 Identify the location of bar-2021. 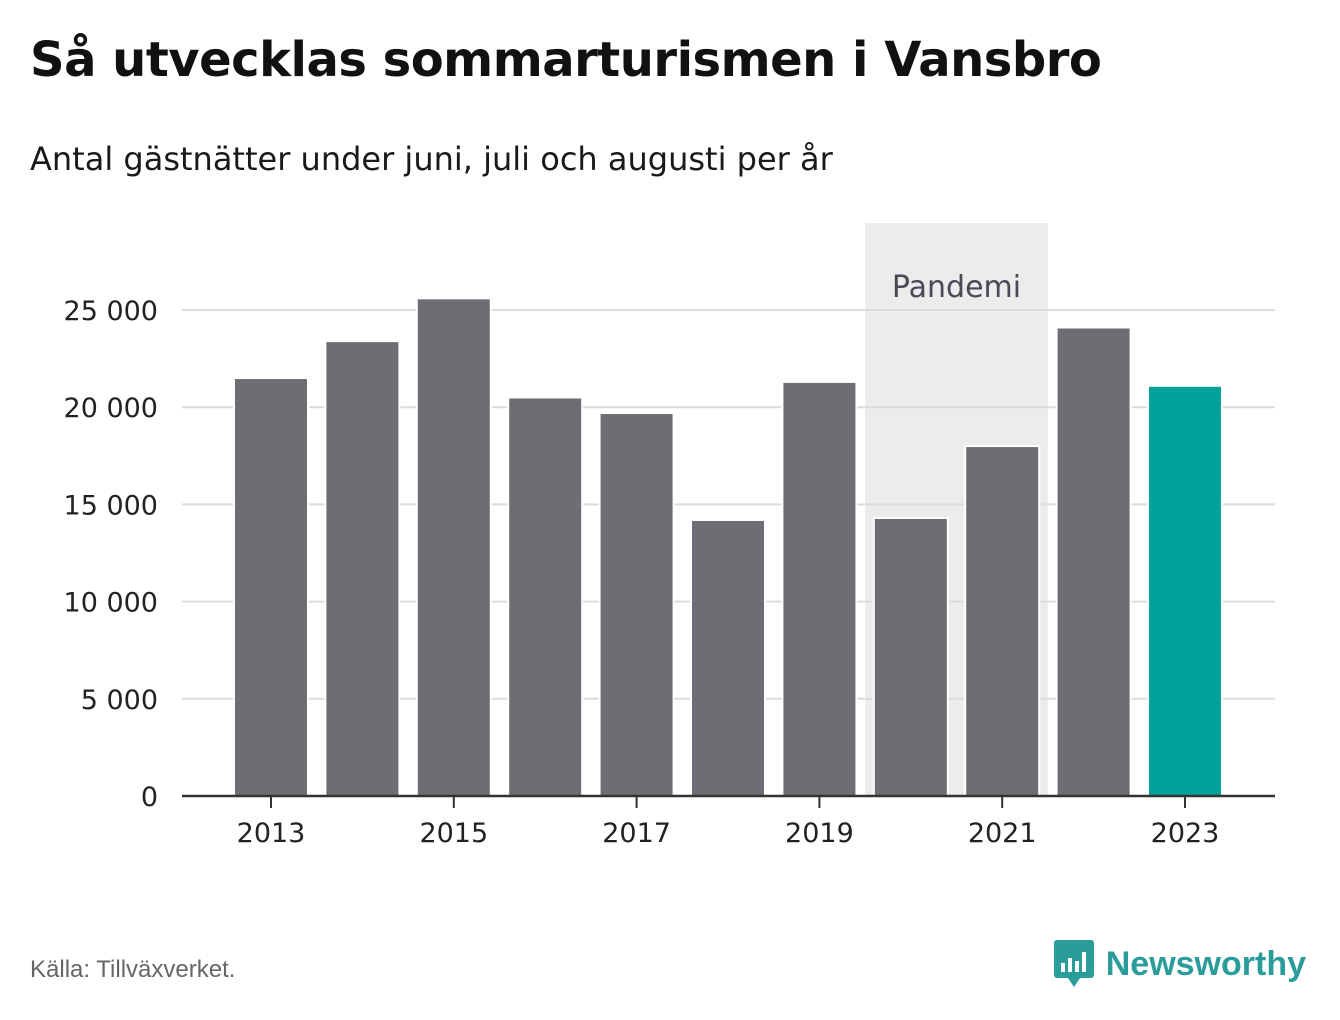
(1002, 621).